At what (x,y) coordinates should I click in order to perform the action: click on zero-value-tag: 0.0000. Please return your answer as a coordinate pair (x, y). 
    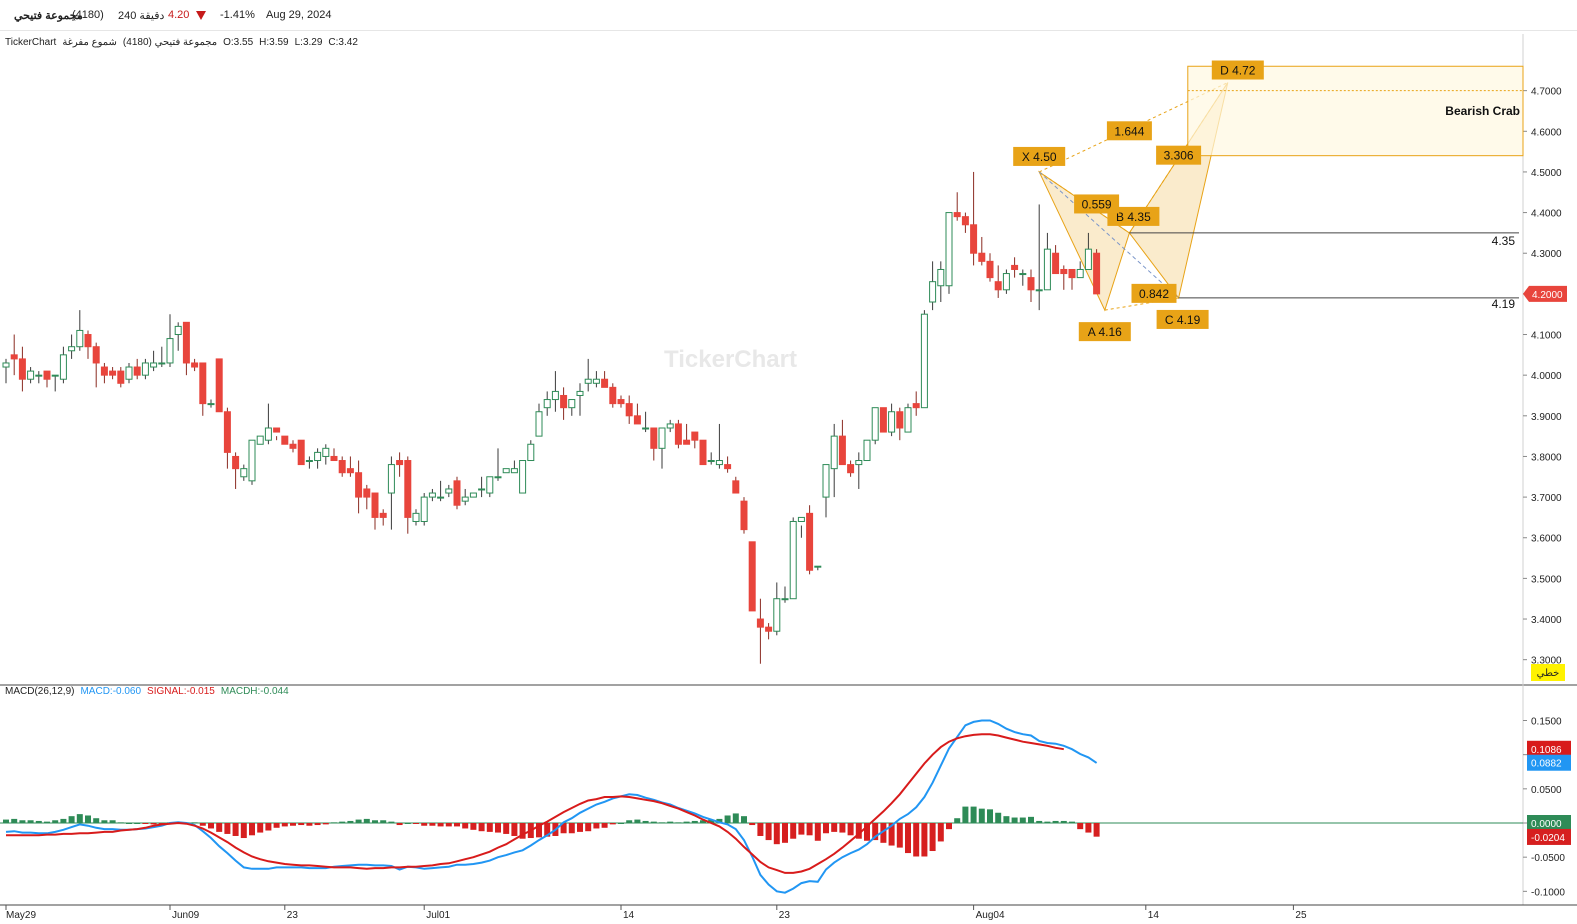
    Looking at the image, I should click on (1549, 823).